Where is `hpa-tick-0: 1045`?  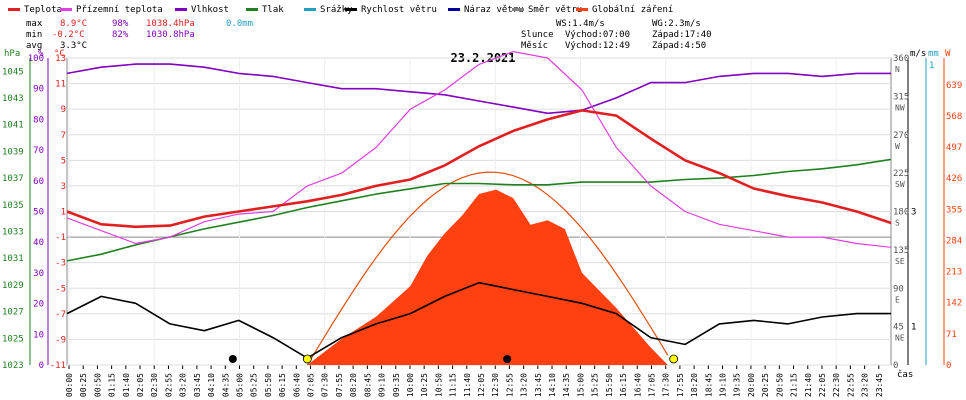 hpa-tick-0: 1045 is located at coordinates (13, 72).